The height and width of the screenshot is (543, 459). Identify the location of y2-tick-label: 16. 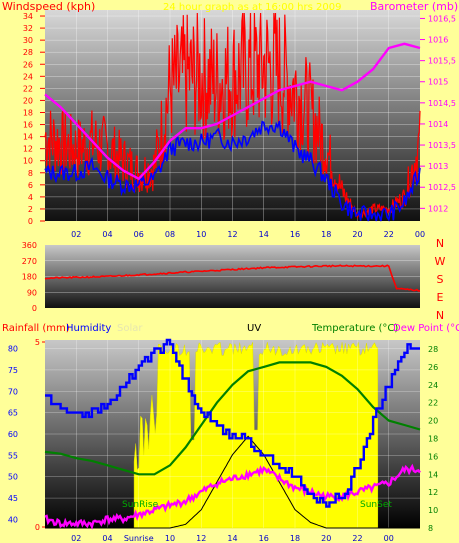
(433, 456).